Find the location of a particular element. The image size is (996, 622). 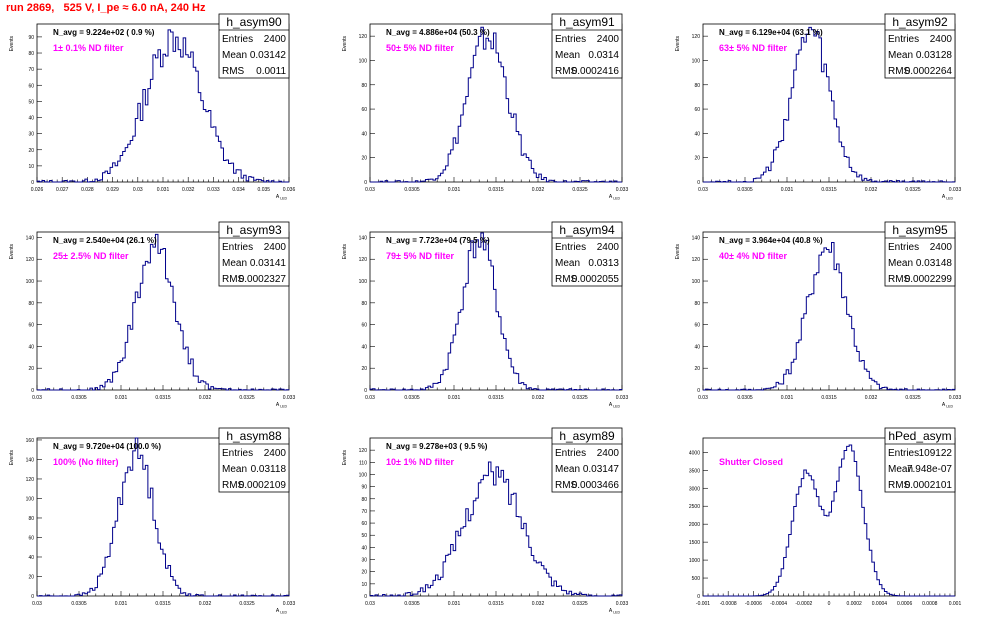

n-avg-annotation: N_avg = 4.886e+04 (50.3 %) is located at coordinates (438, 32).